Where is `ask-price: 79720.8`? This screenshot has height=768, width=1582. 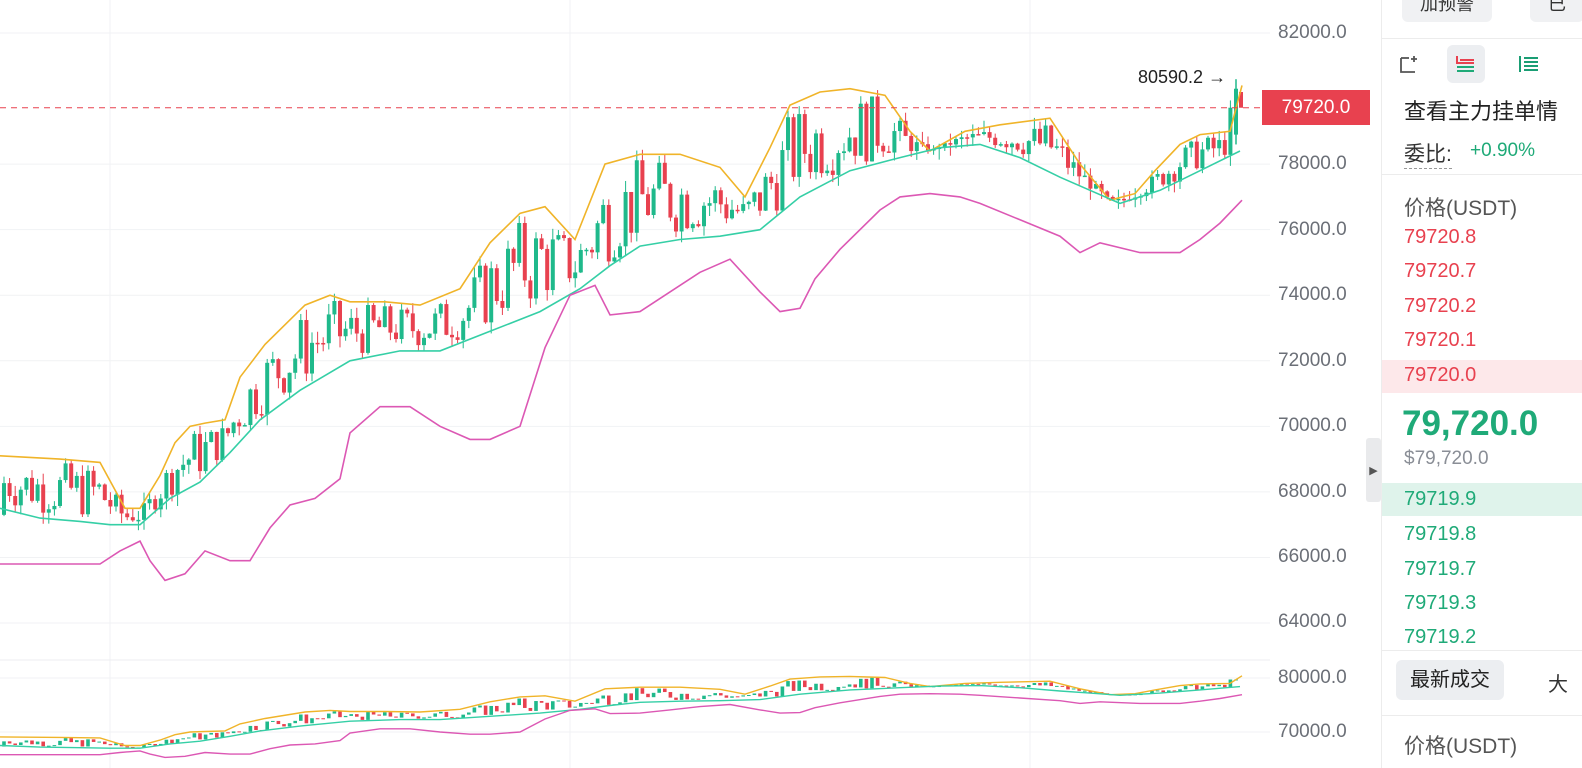 ask-price: 79720.8 is located at coordinates (1440, 237).